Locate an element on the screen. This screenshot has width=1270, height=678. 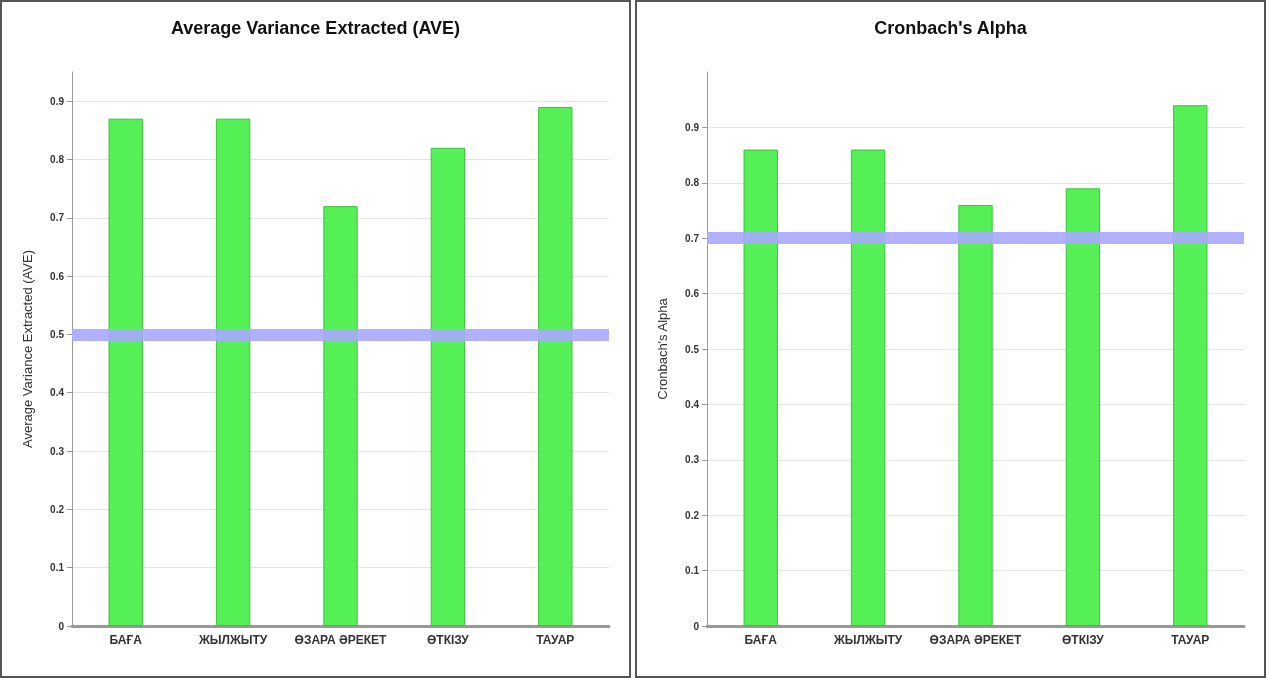
y-axis-title: Cronbach's Alpha is located at coordinates (662, 348).